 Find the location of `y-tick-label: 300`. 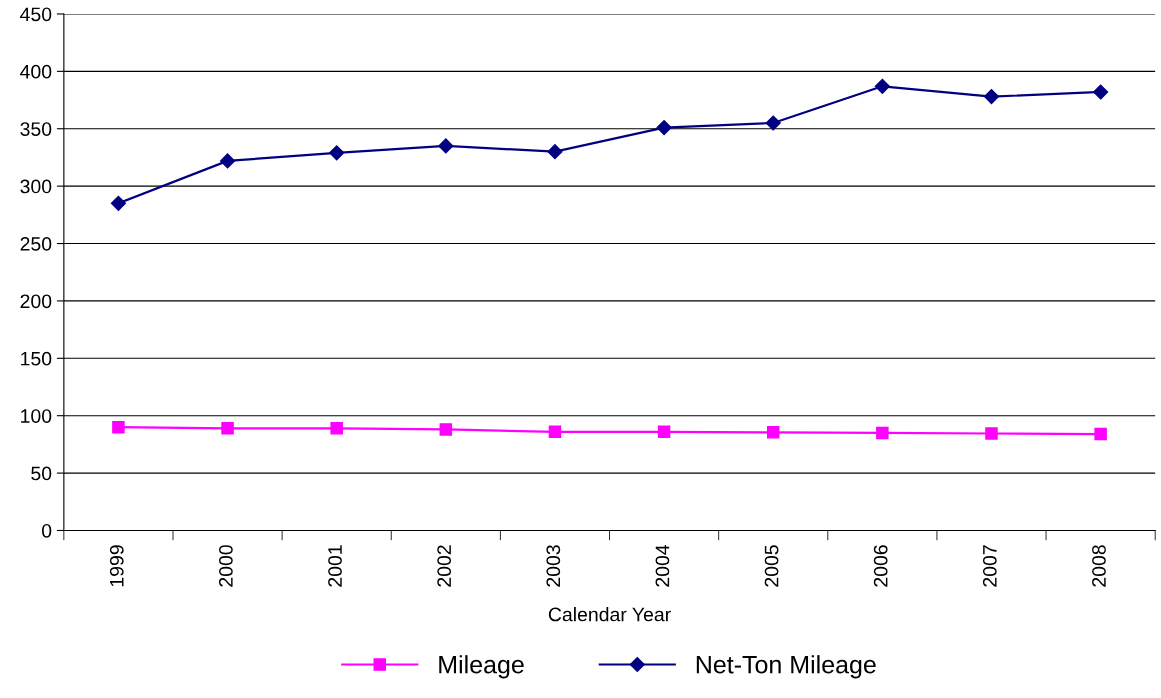

y-tick-label: 300 is located at coordinates (36, 186).